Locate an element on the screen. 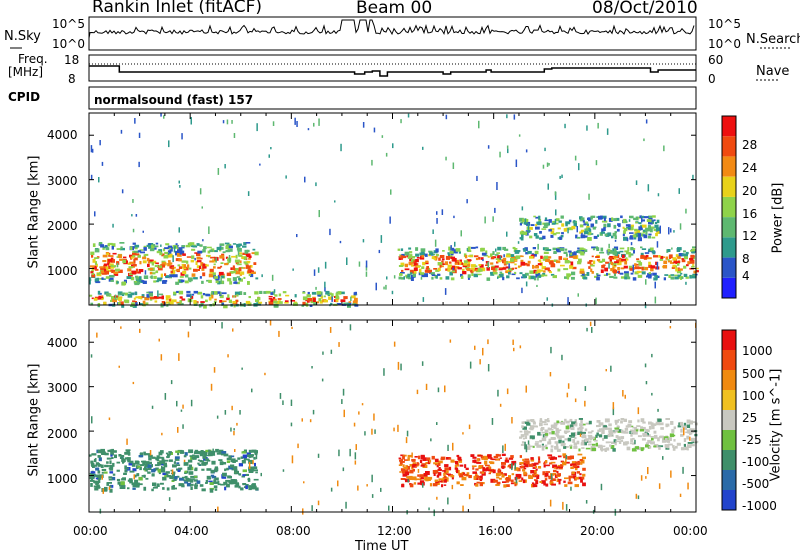 This screenshot has height=554, width=800. power-cbar-tick-20: 20 is located at coordinates (750, 191).